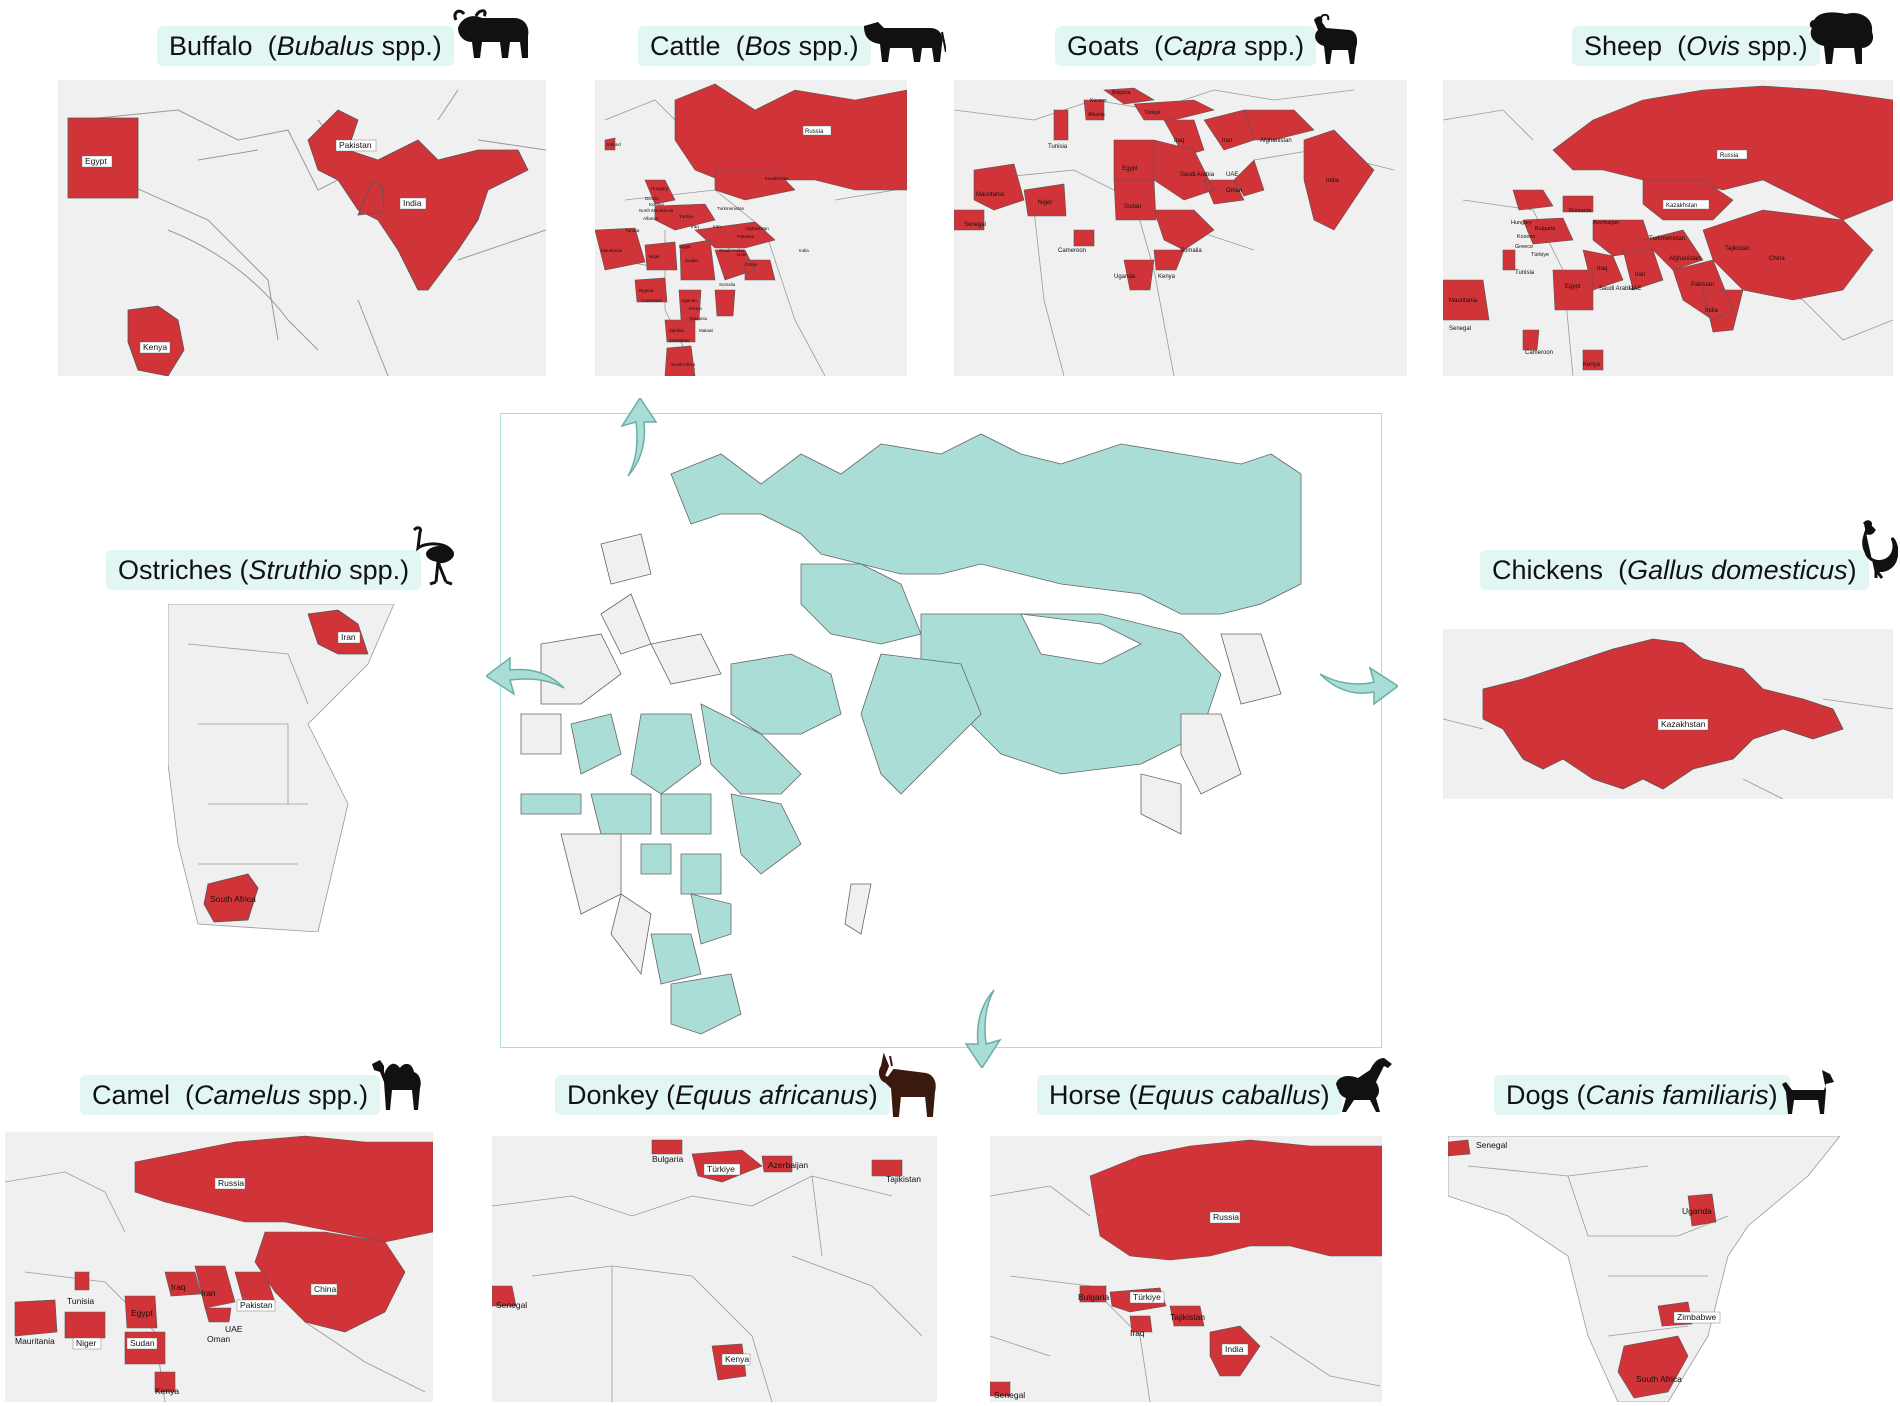 The width and height of the screenshot is (1900, 1406). What do you see at coordinates (903, 1179) in the screenshot?
I see `svg-text: Tajikistan` at bounding box center [903, 1179].